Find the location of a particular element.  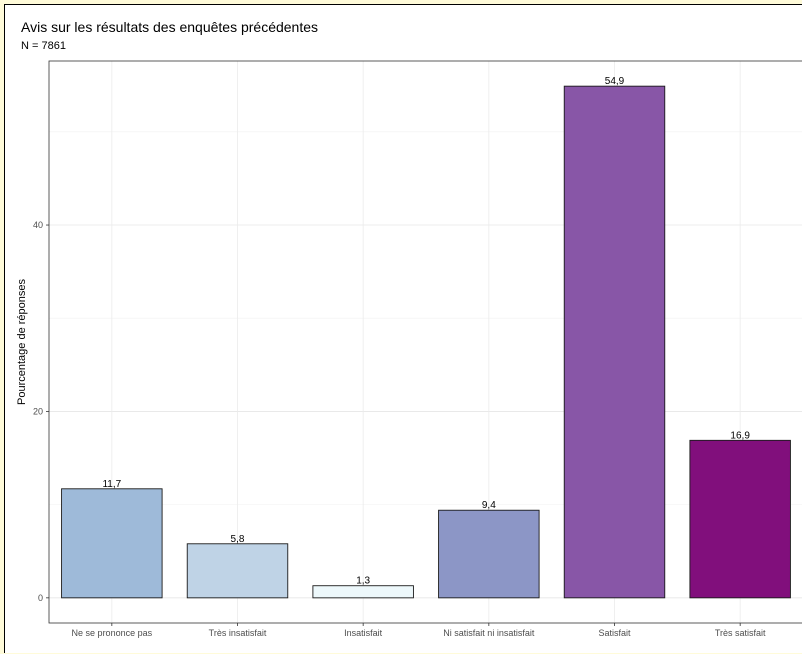

x-tick-label: Très satisfait is located at coordinates (740, 633).